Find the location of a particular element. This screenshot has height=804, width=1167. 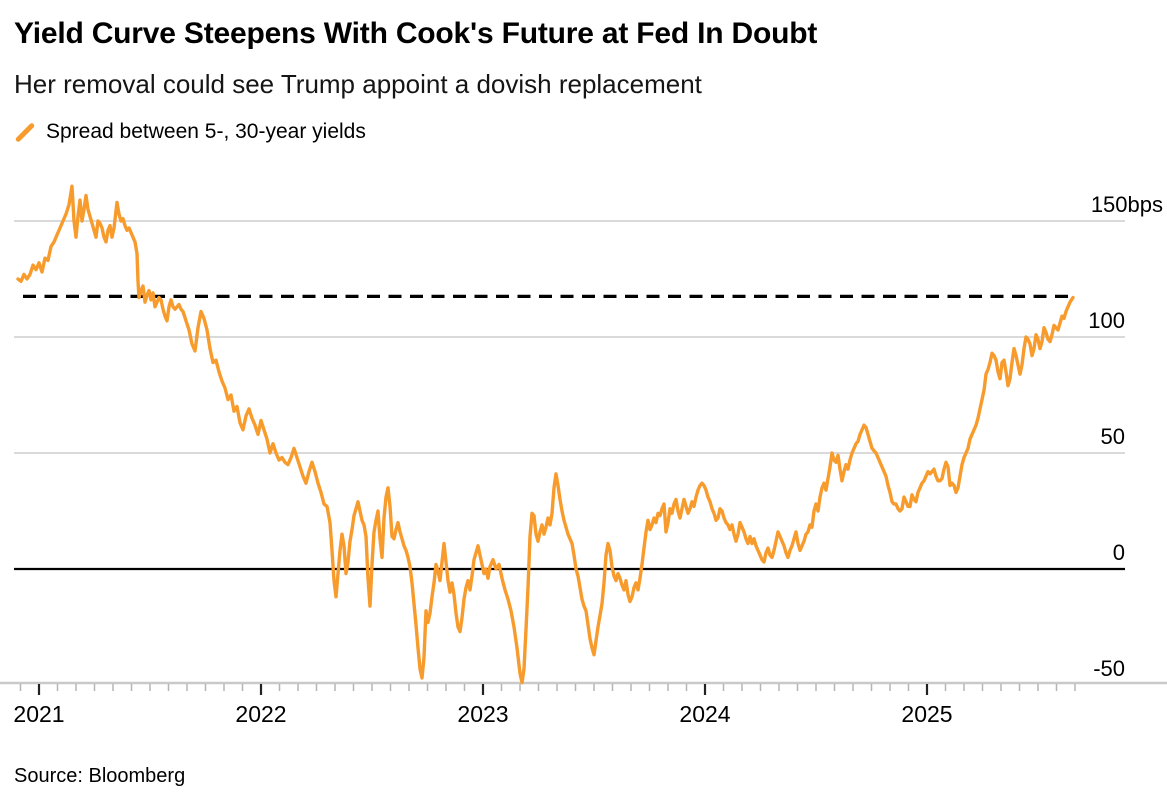

y-tick-label: 100 is located at coordinates (1106, 320).